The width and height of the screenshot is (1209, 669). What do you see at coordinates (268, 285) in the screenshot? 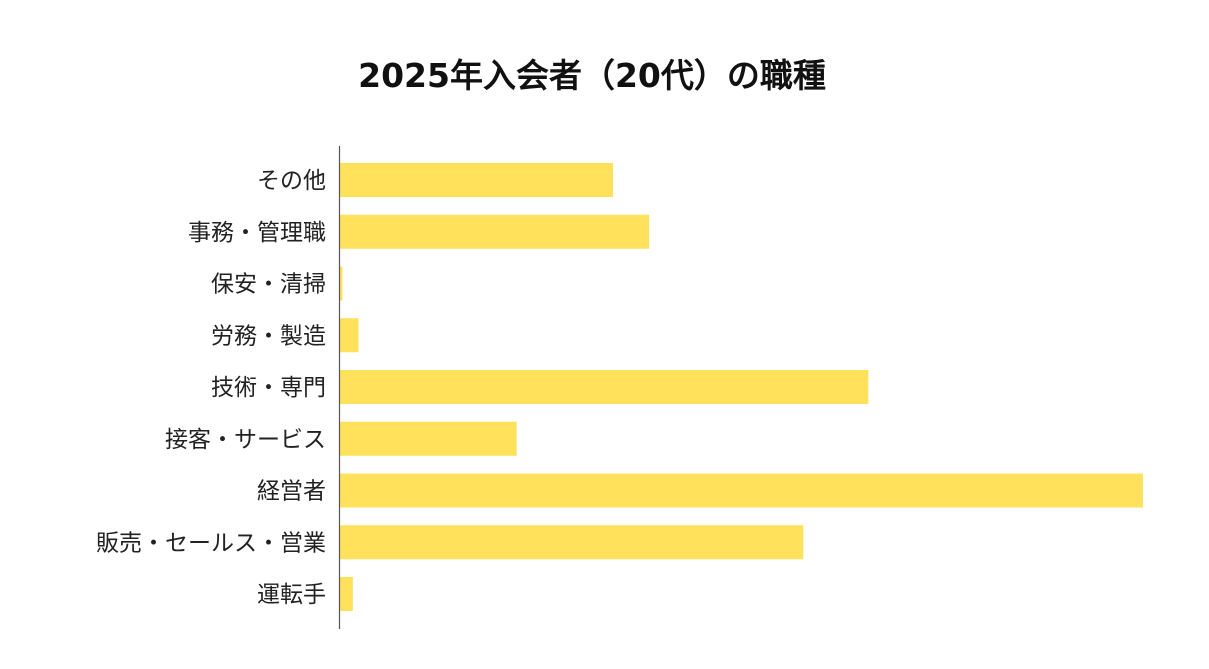
I see `category-label-2: 保安・清掃` at bounding box center [268, 285].